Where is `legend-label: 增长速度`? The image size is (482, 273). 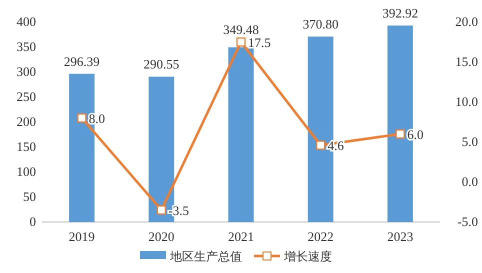 legend-label: 增长速度 is located at coordinates (307, 257).